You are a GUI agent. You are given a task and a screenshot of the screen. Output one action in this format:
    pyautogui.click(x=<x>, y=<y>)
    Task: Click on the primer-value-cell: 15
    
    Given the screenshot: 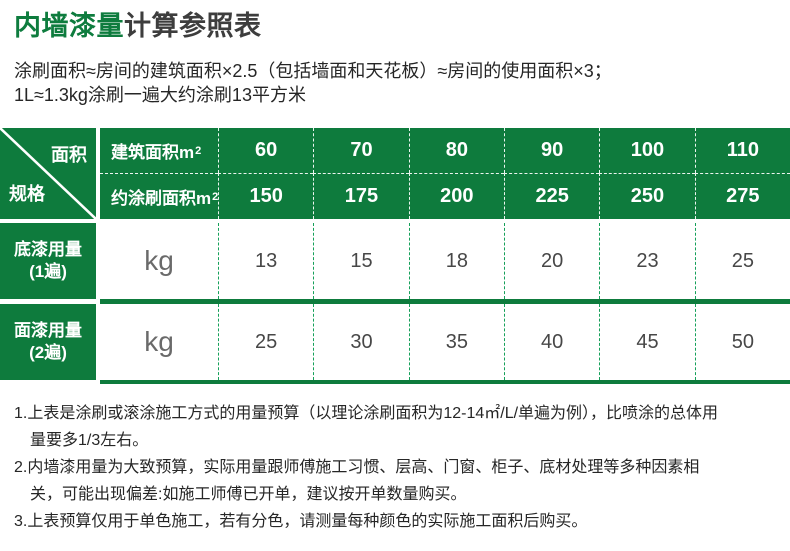 What is the action you would take?
    pyautogui.click(x=361, y=261)
    